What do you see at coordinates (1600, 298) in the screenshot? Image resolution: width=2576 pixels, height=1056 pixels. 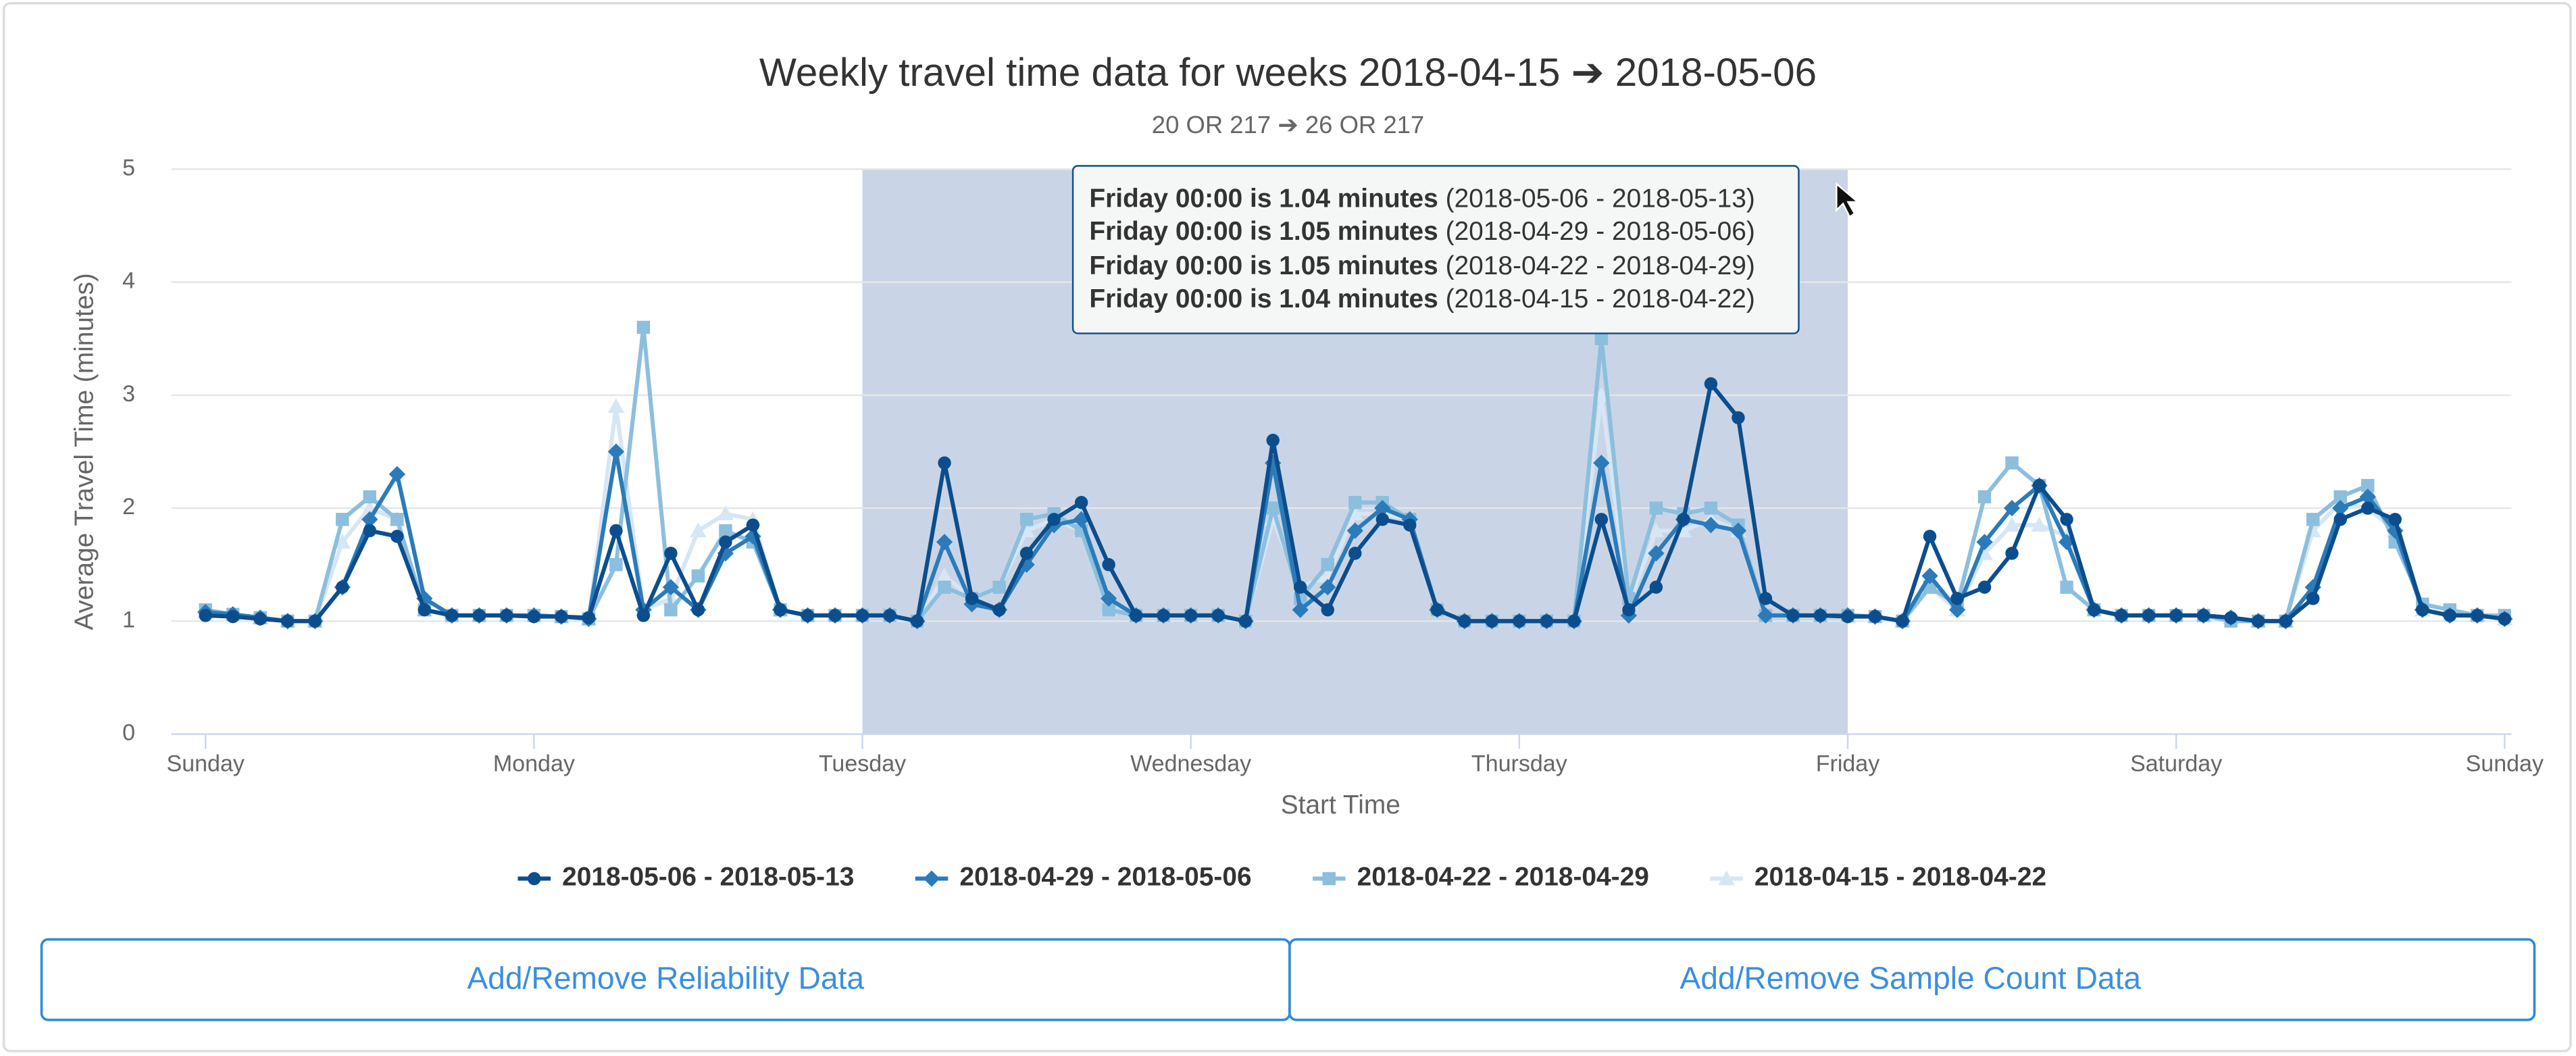 I see `tooltip-rest: (2018-04-15 - 2018-04-22)` at bounding box center [1600, 298].